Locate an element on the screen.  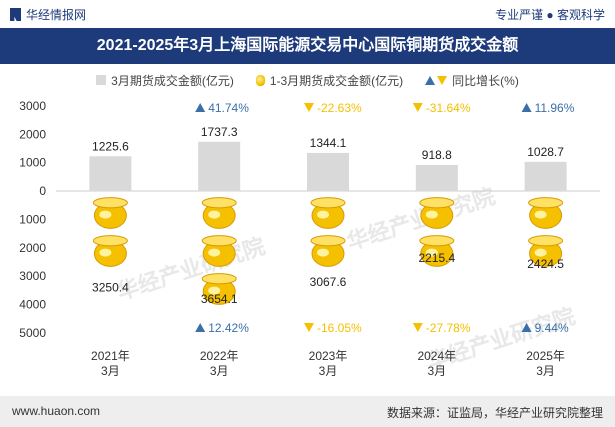
legend-item-cumulative: 1-3月期货成交金额(亿元) is located at coordinates (329, 80).